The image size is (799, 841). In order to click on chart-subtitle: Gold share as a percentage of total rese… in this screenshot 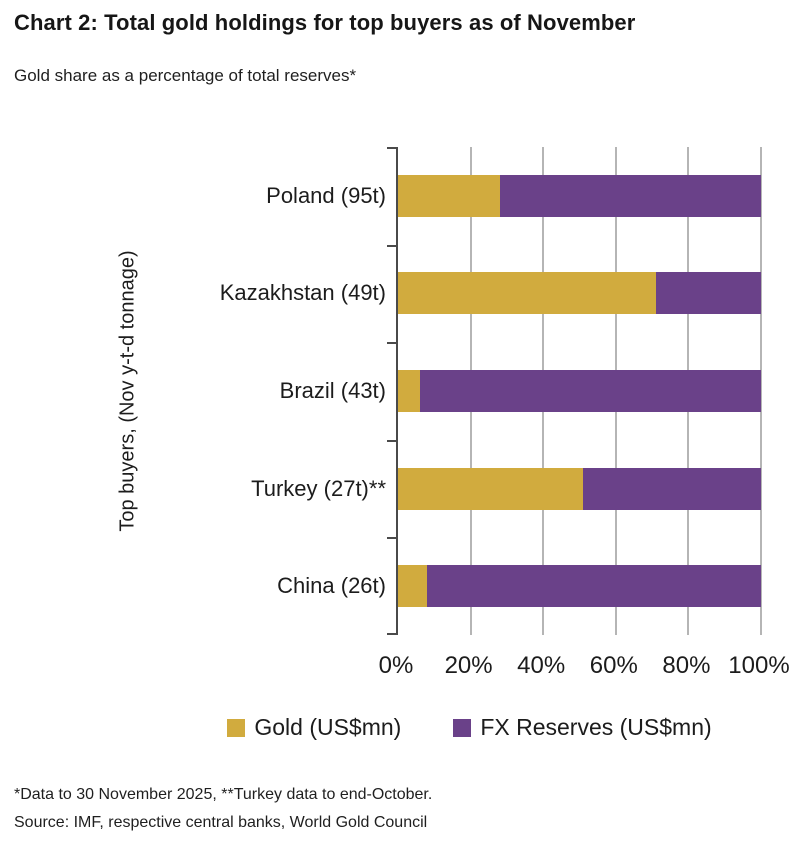, I will do `click(185, 75)`.